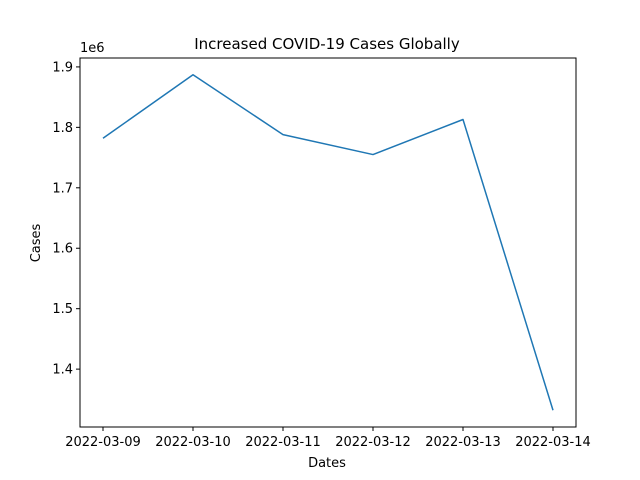  Describe the element at coordinates (103, 442) in the screenshot. I see `x-tick-label: 2022-03-09` at that location.